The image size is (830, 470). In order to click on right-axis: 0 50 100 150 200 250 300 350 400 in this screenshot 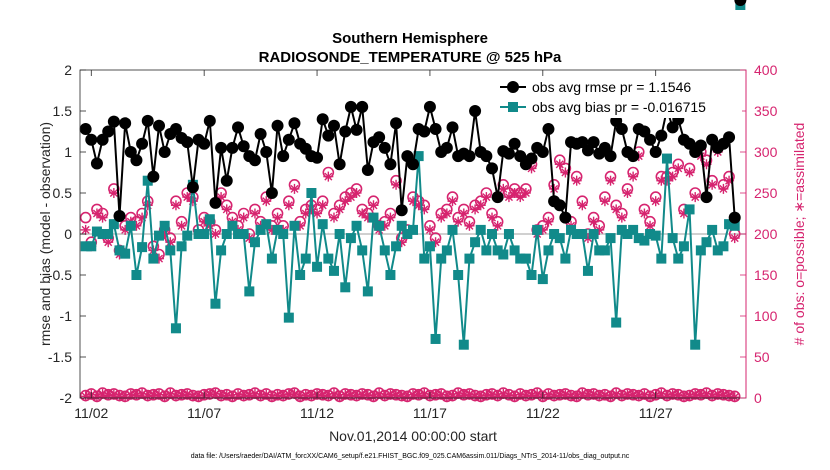, I will do `click(759, 234)`.